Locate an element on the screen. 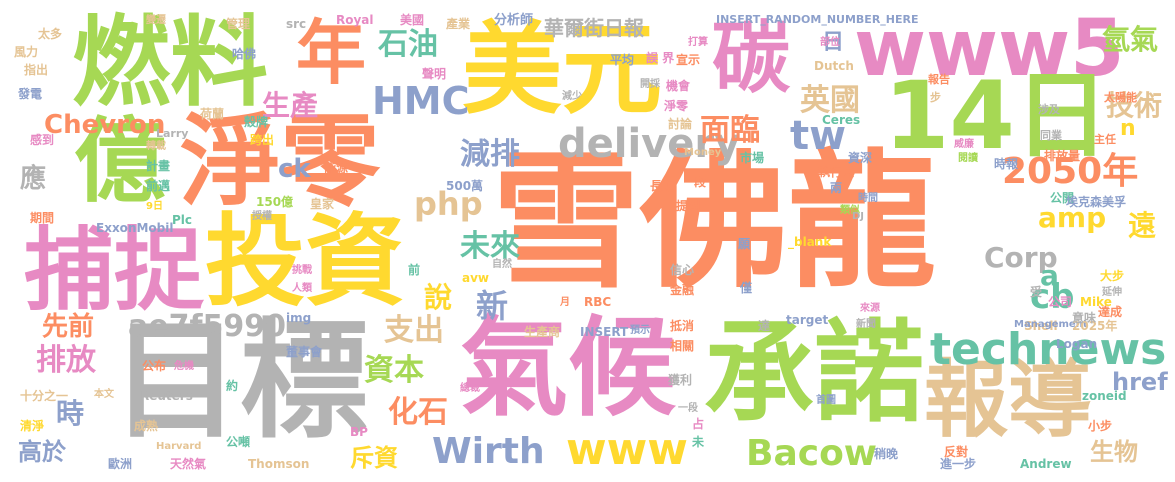  word: 市場 is located at coordinates (752, 158).